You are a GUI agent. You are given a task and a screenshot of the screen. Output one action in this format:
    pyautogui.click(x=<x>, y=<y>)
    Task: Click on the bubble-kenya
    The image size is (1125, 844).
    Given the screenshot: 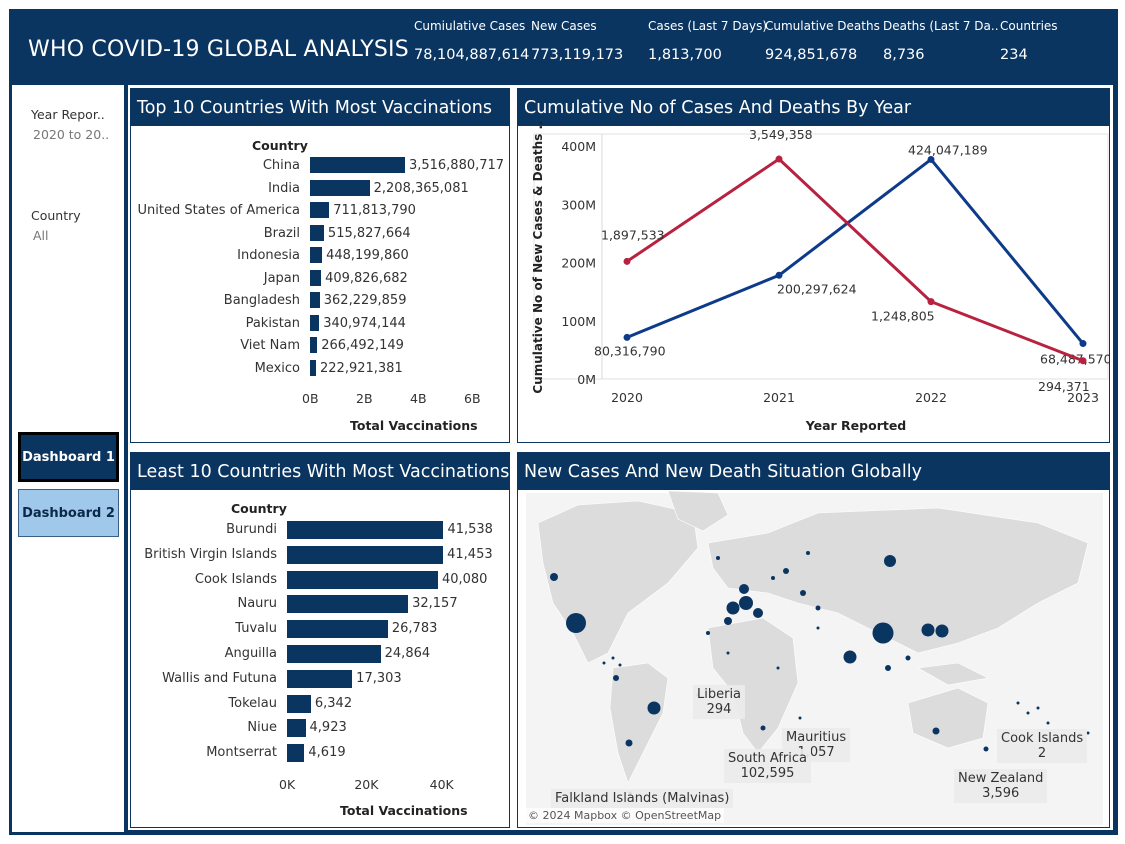 What is the action you would take?
    pyautogui.click(x=778, y=668)
    